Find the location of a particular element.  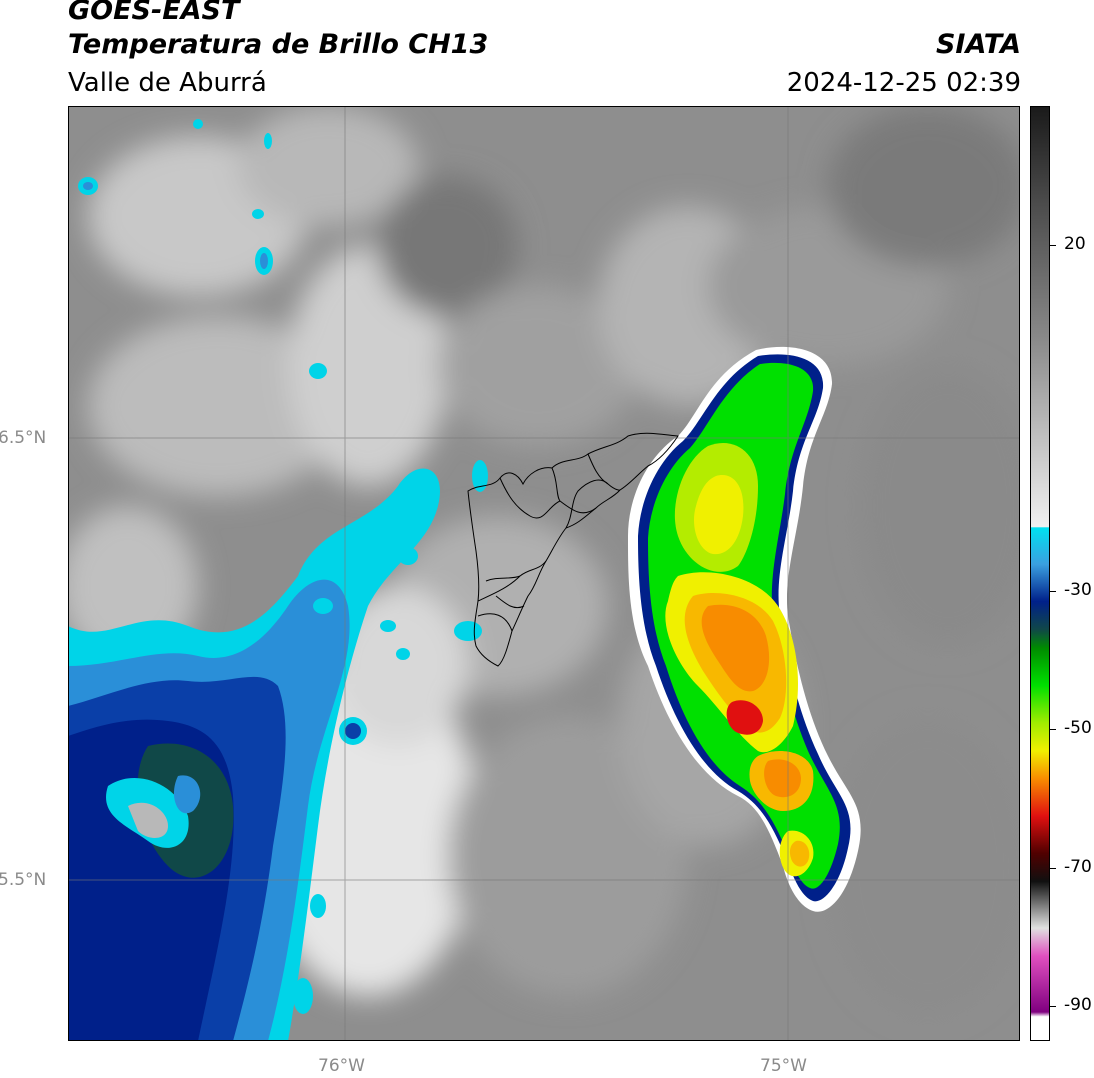

valle-de-aburra-boundaries is located at coordinates (573, 549).